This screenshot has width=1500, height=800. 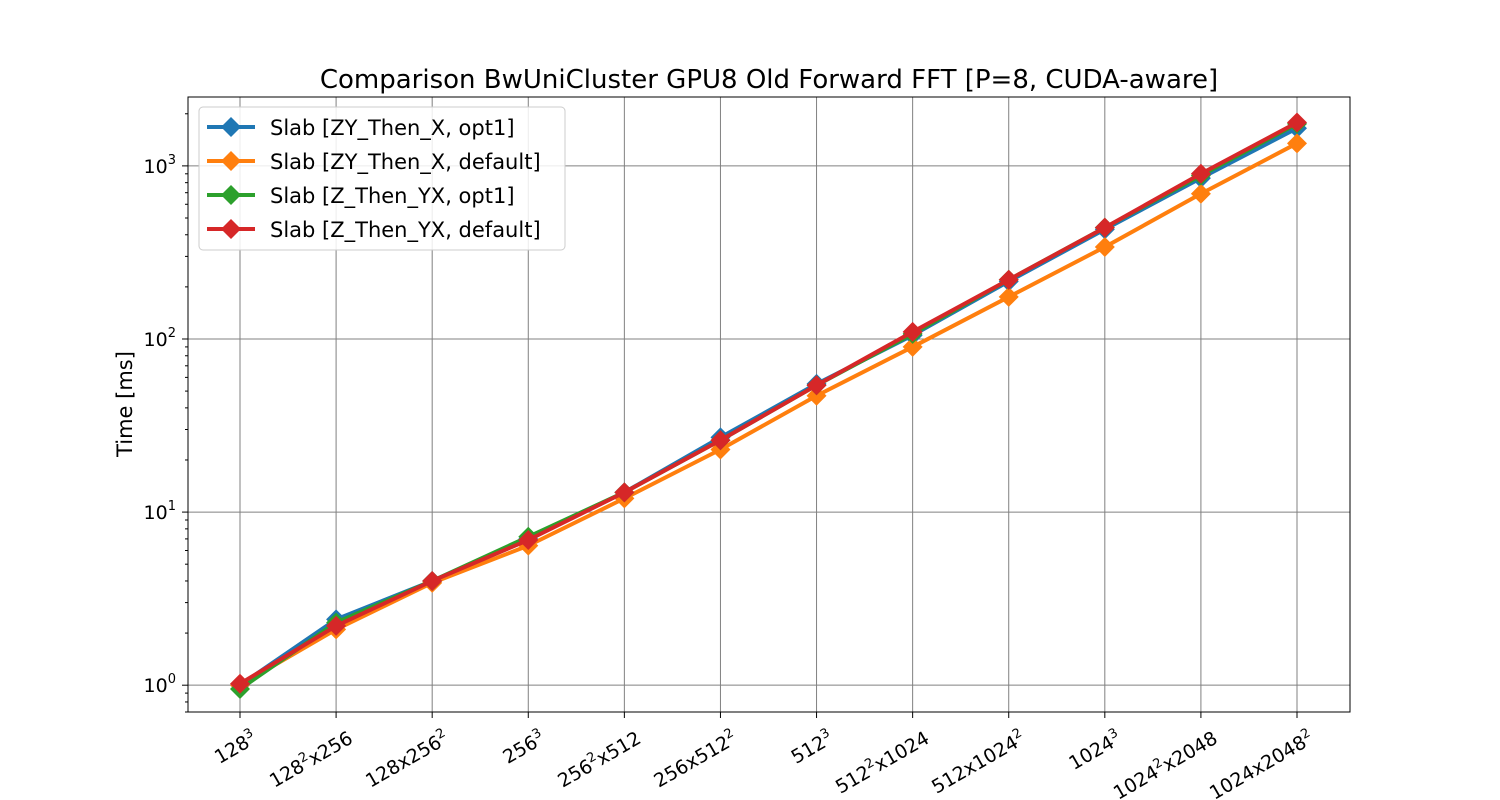 What do you see at coordinates (160, 338) in the screenshot?
I see `y-tick-label: 10²` at bounding box center [160, 338].